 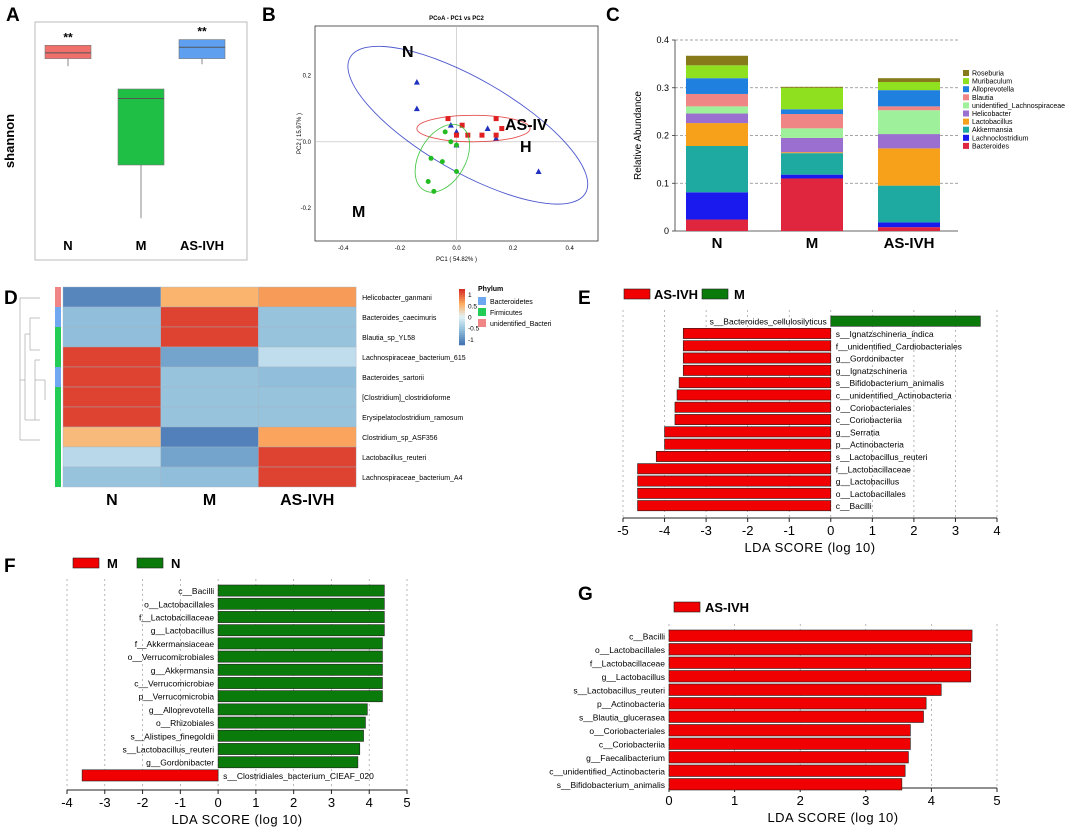 What do you see at coordinates (632, 744) in the screenshot?
I see `bar-label-c-coriobacteriia: c__Coriobacteriia` at bounding box center [632, 744].